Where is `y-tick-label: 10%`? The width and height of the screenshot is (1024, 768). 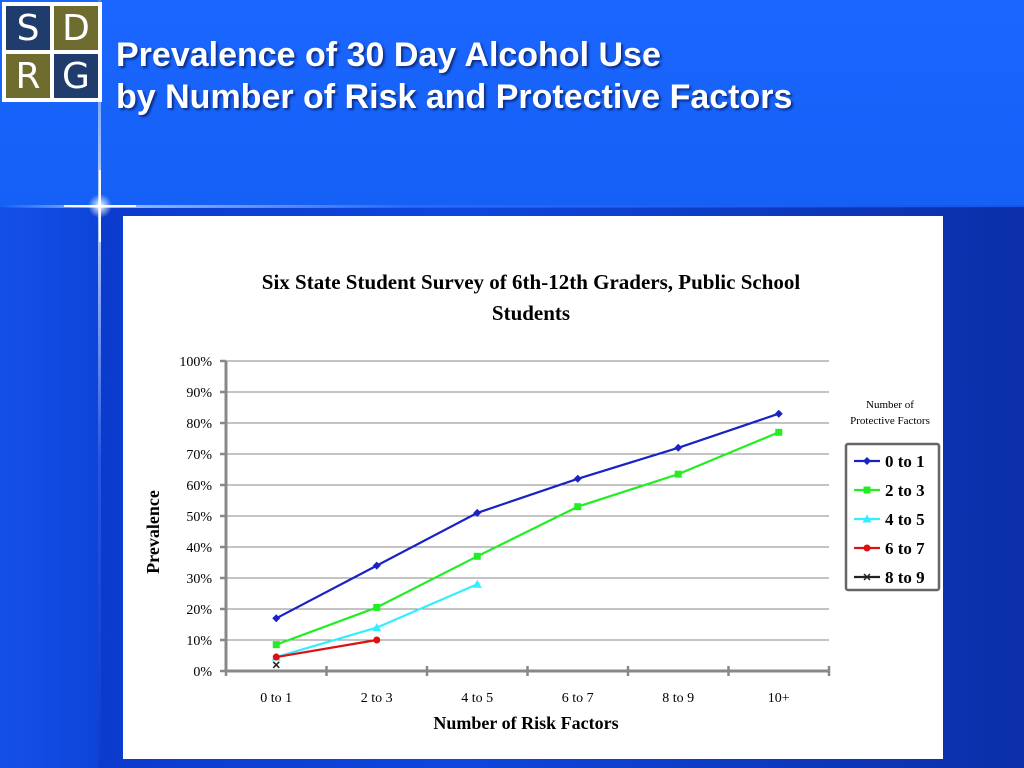
y-tick-label: 10% is located at coordinates (199, 641).